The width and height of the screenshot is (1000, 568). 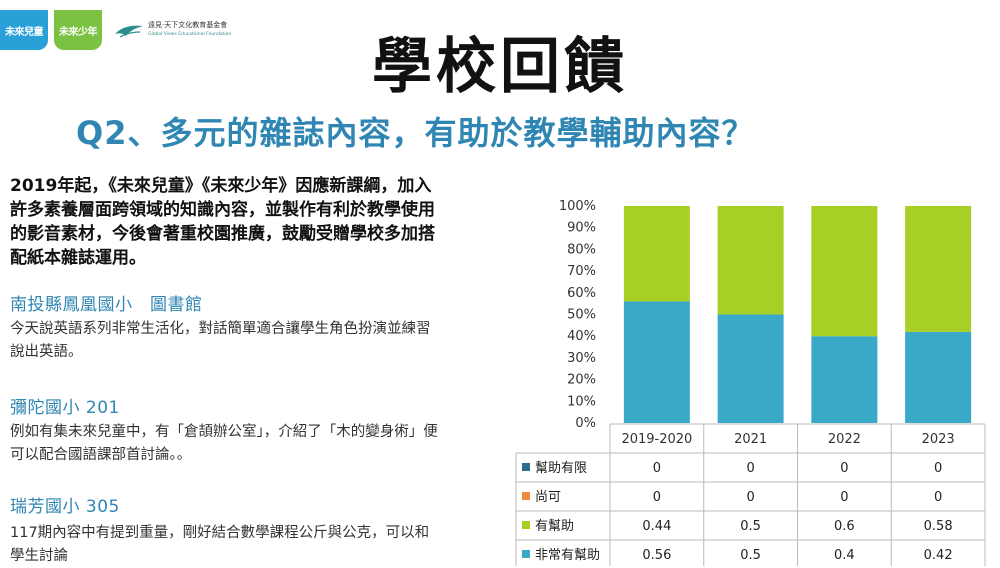 I want to click on y-tick-label: 50%, so click(x=581, y=315).